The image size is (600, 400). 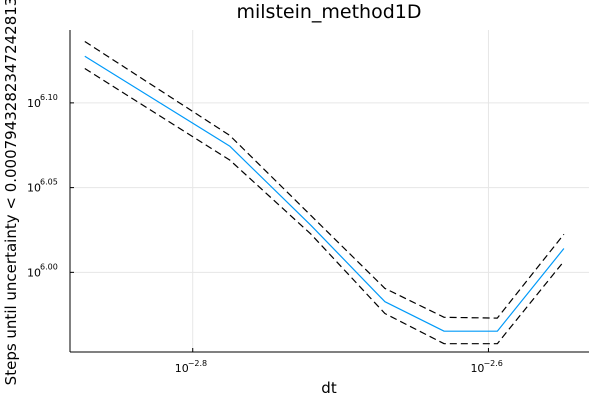 What do you see at coordinates (49, 266) in the screenshot?
I see `y-tick-exponent: 6.00` at bounding box center [49, 266].